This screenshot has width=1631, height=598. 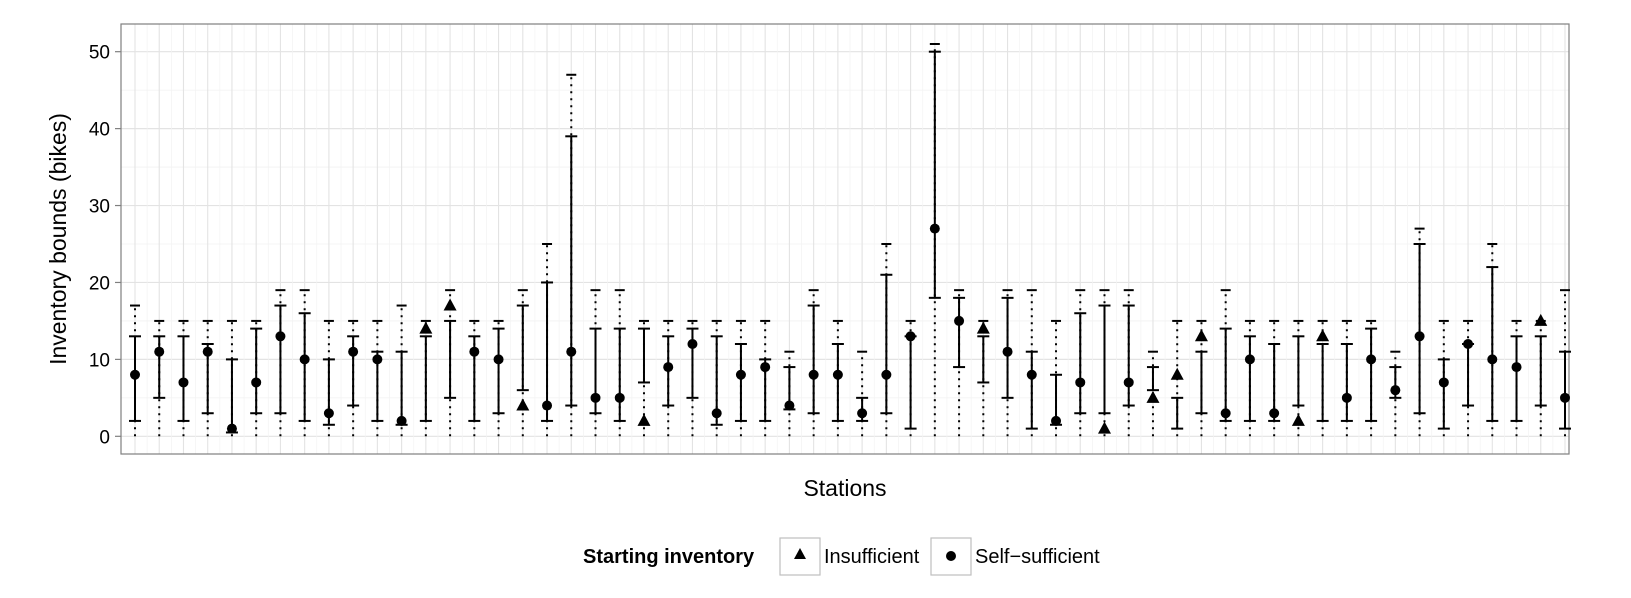 What do you see at coordinates (951, 556) in the screenshot?
I see `legend-circle-icon` at bounding box center [951, 556].